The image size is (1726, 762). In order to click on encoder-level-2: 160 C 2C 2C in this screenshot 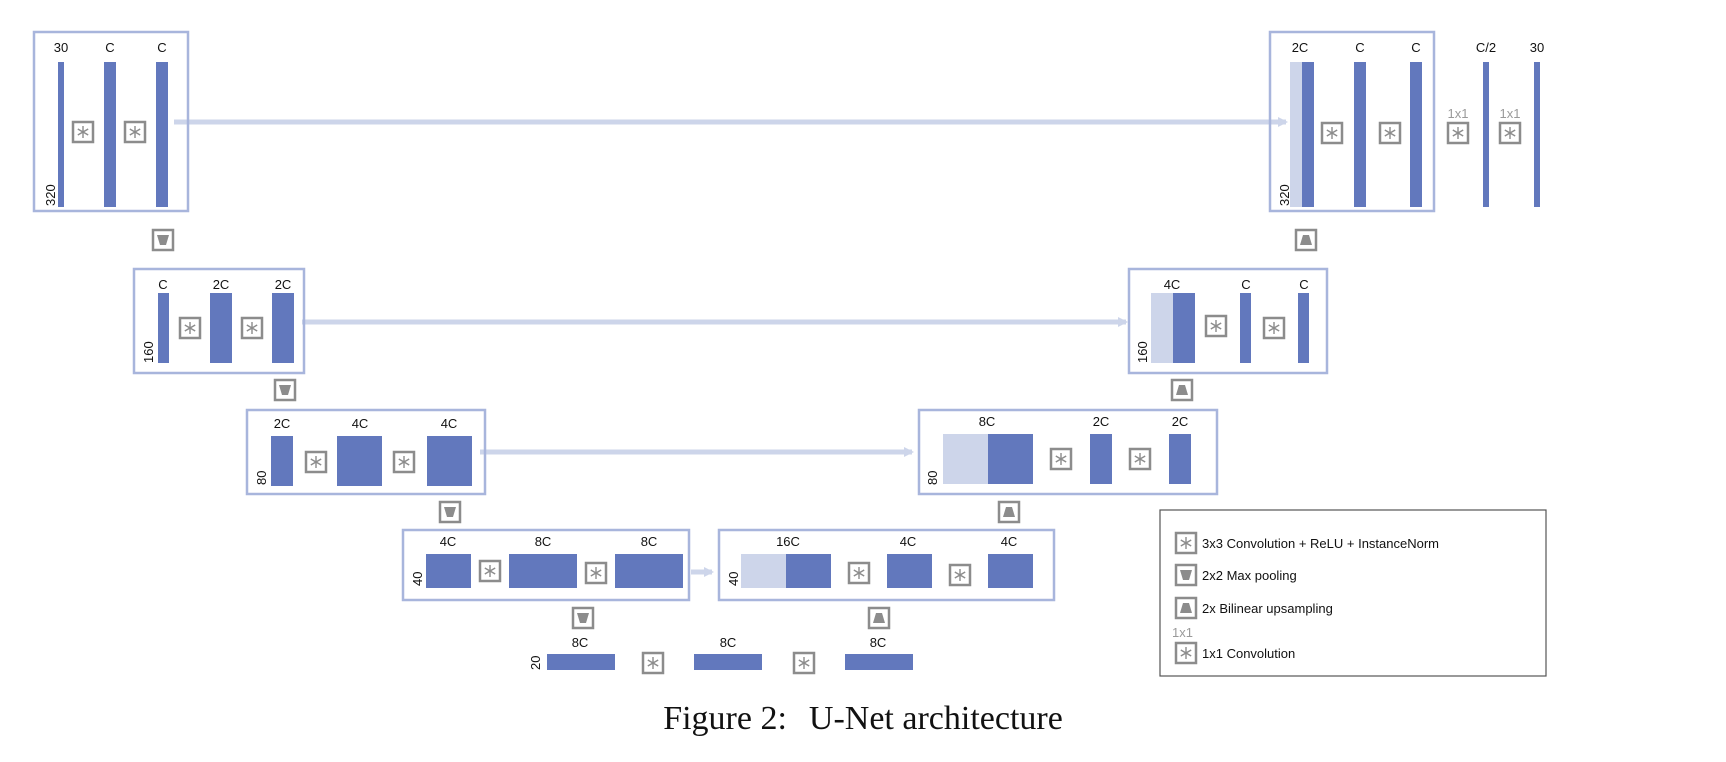, I will do `click(219, 321)`.